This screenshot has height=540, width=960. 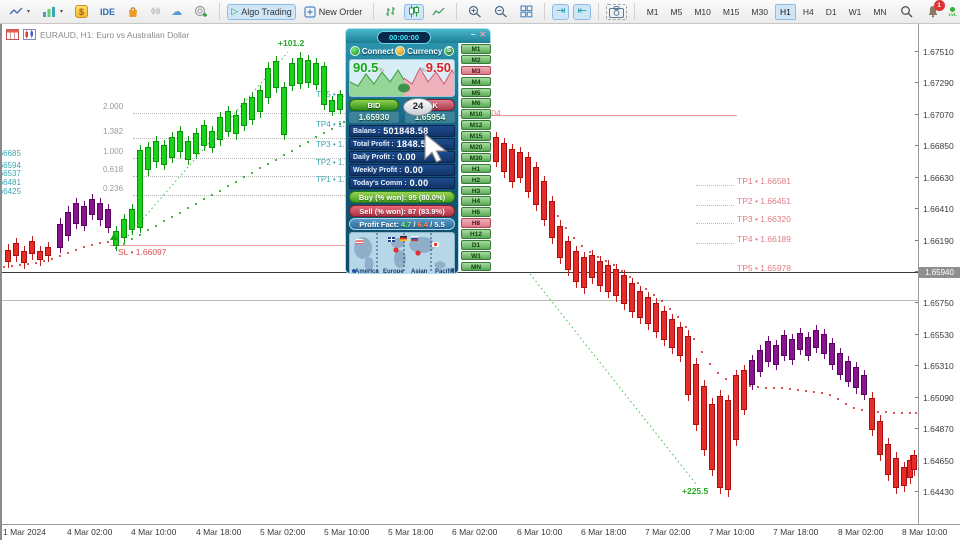 I want to click on ea-timeframe-m10: M10, so click(x=476, y=114).